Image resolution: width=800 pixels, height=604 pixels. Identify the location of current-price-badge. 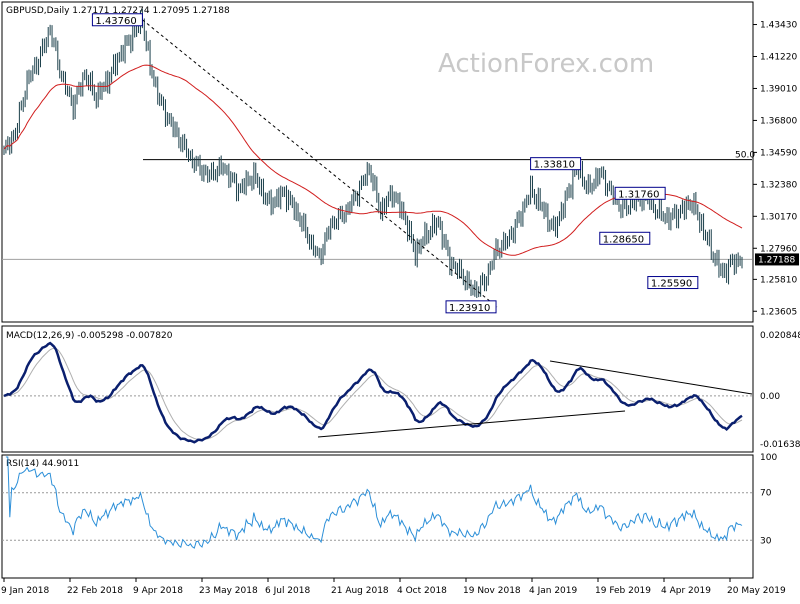
(777, 259).